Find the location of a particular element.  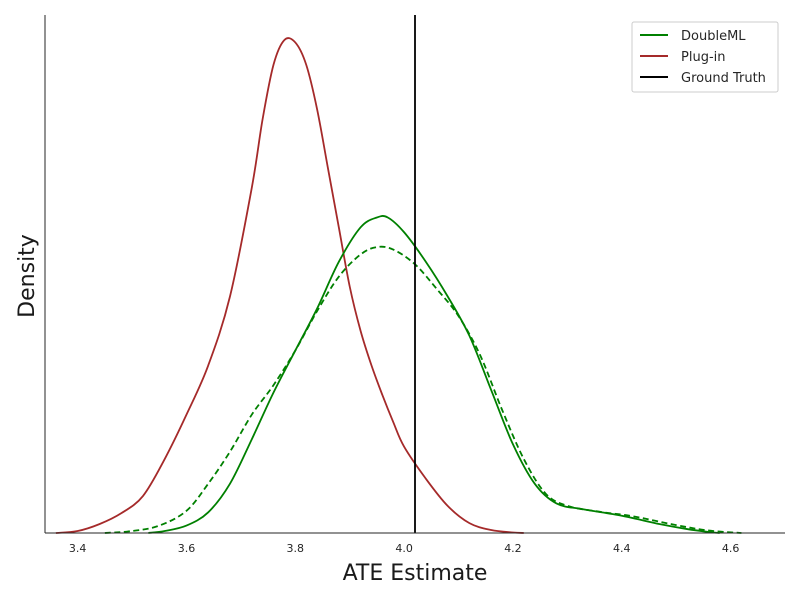

x-axis-title: ATE Estimate is located at coordinates (415, 573).